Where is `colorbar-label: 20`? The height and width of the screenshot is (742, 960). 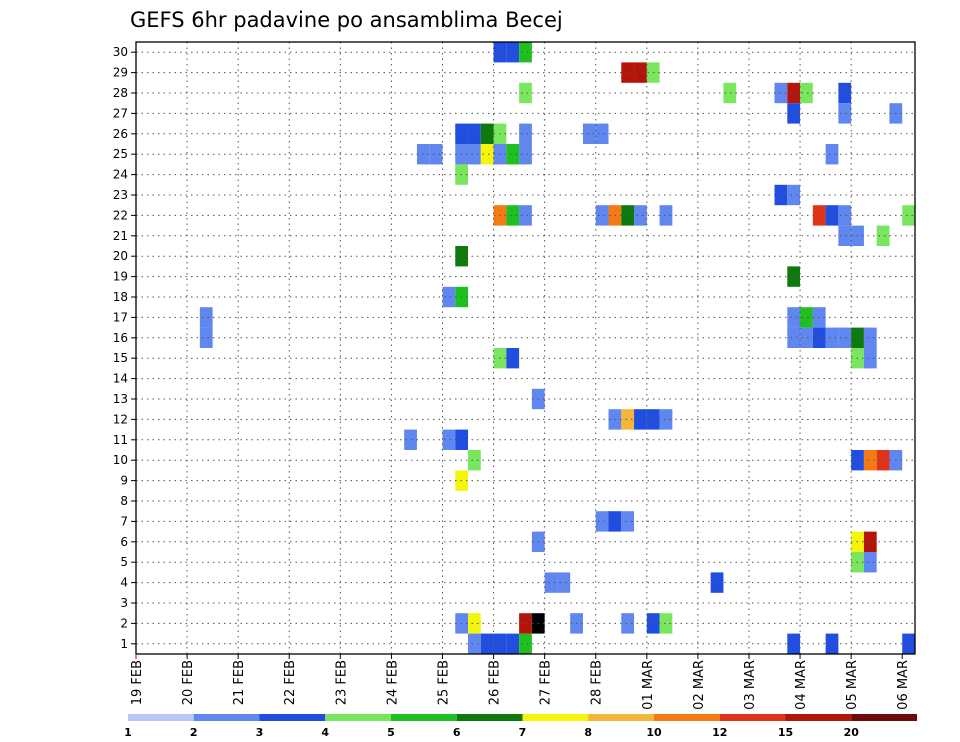
colorbar-label: 20 is located at coordinates (852, 732).